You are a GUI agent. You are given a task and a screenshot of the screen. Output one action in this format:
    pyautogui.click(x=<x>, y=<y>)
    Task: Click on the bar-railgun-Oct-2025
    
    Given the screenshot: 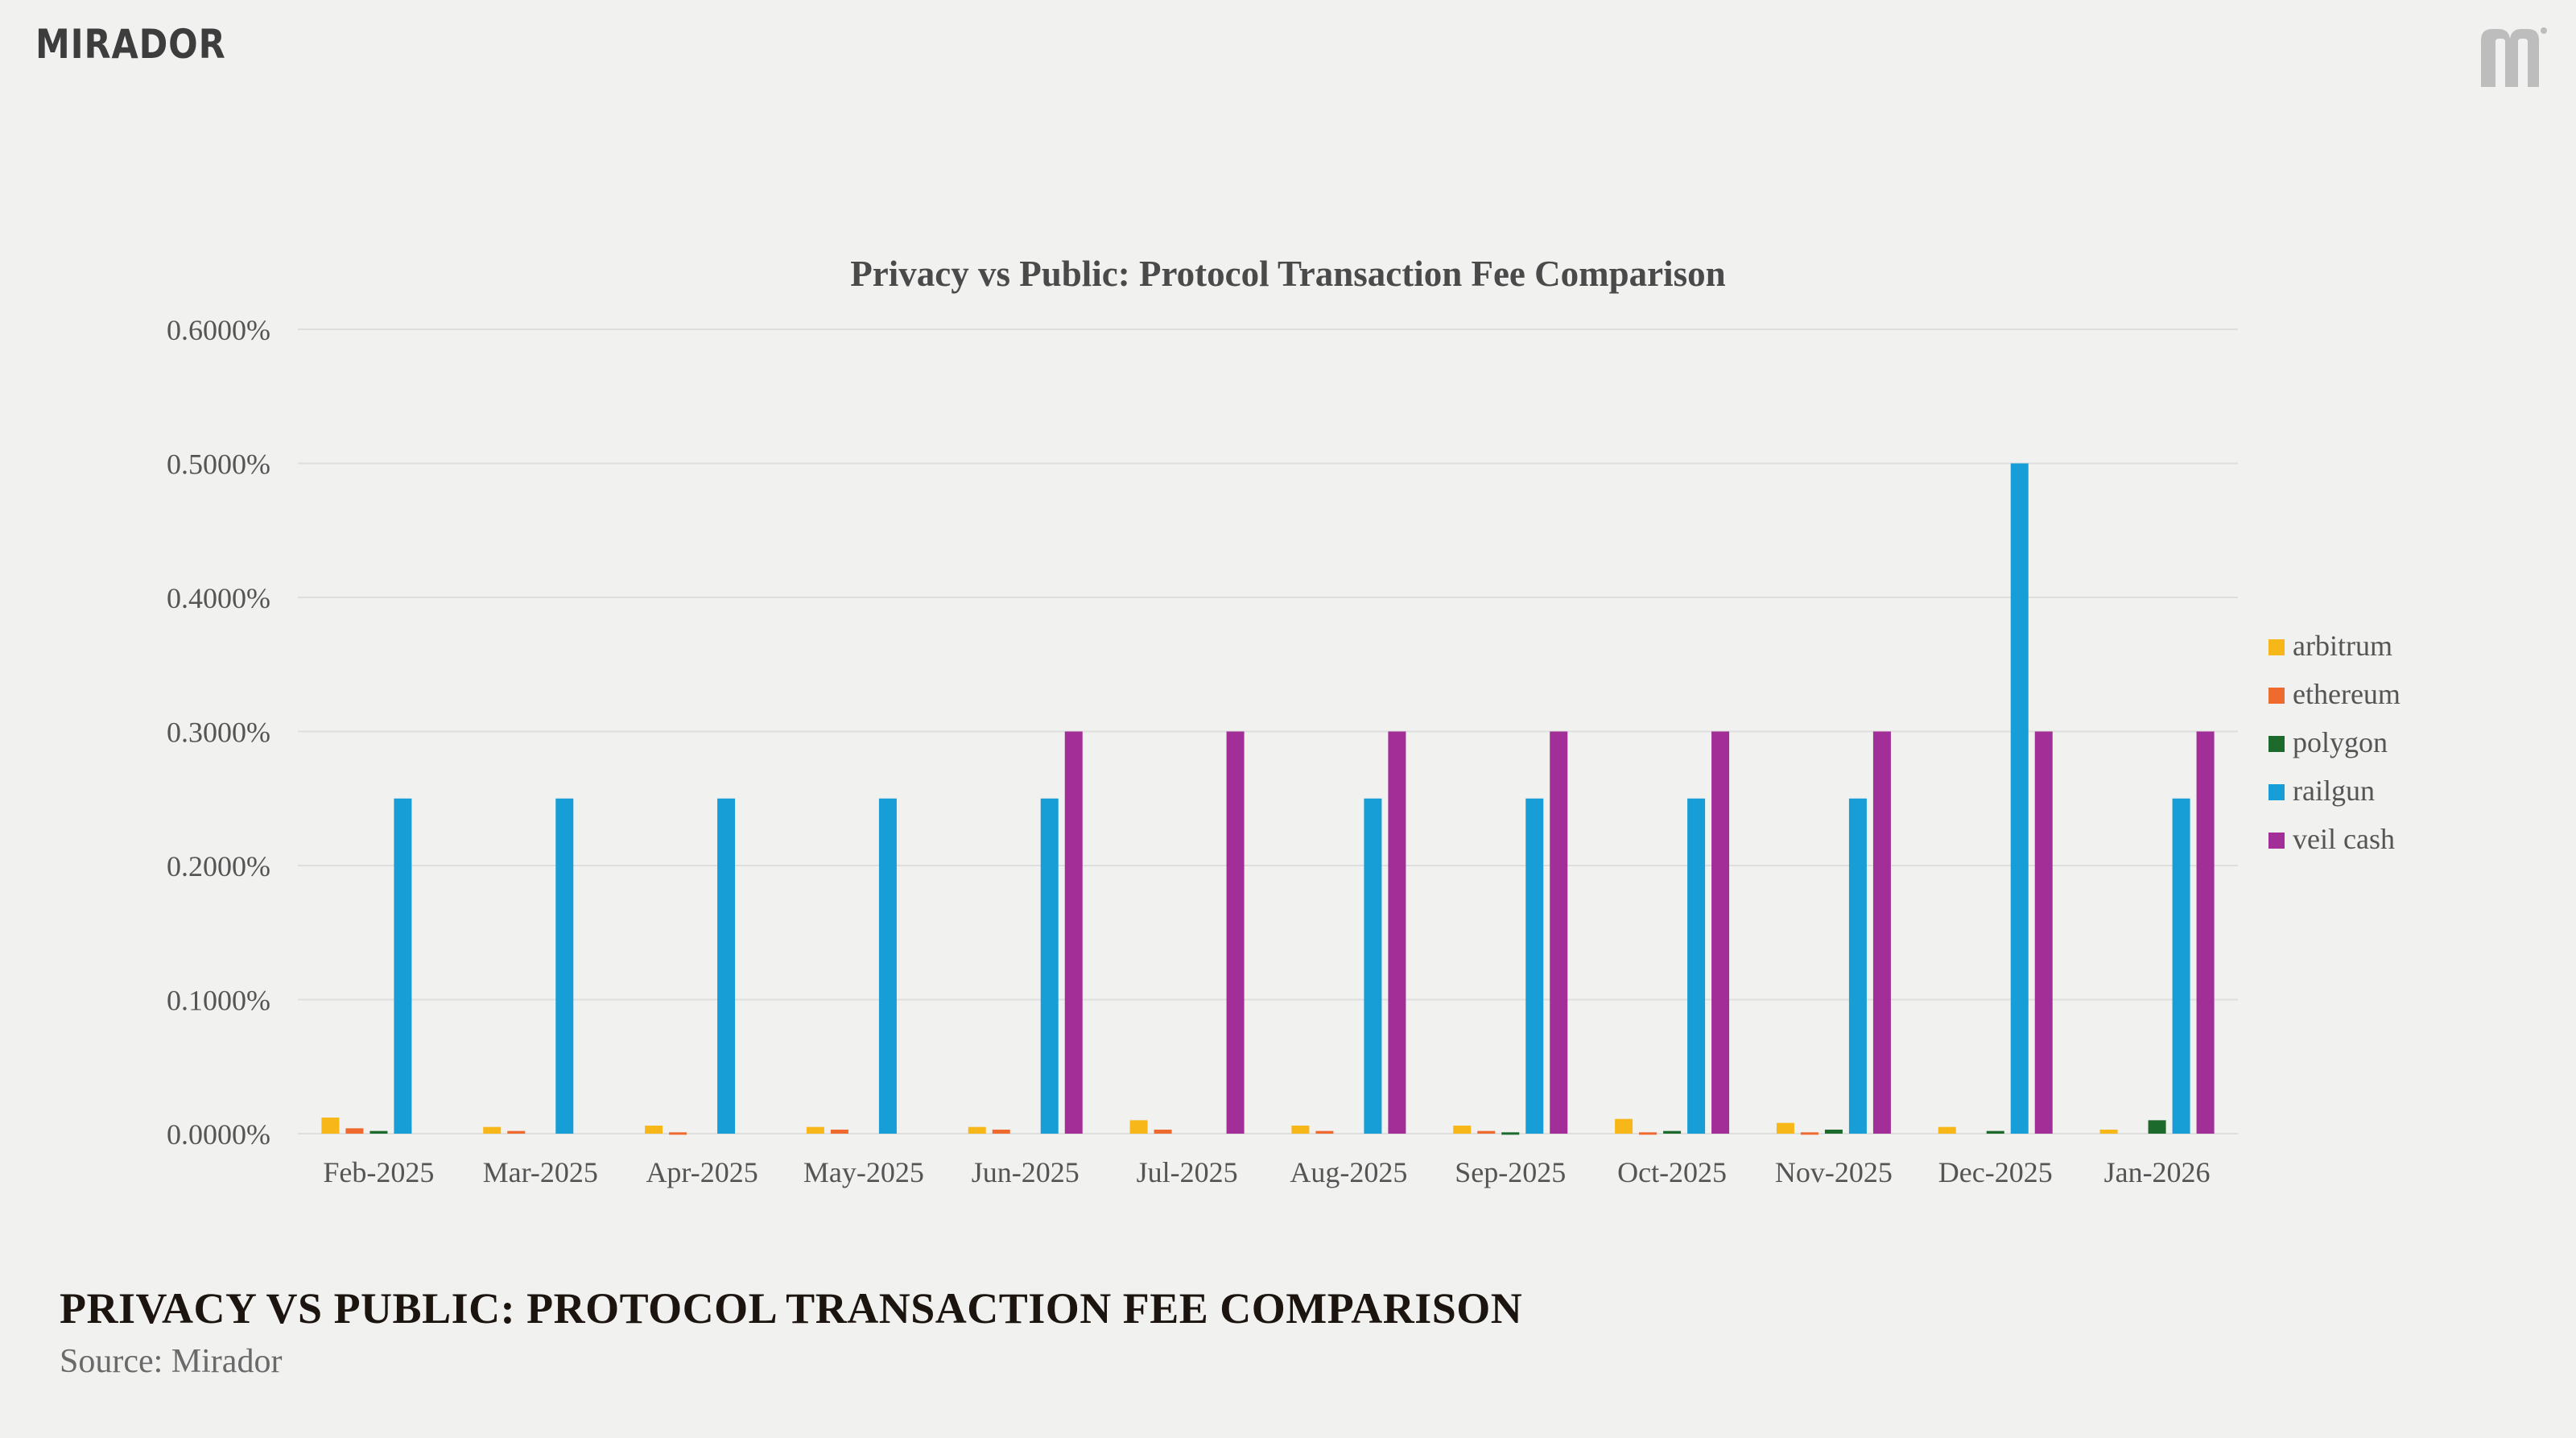 What is the action you would take?
    pyautogui.click(x=1696, y=966)
    